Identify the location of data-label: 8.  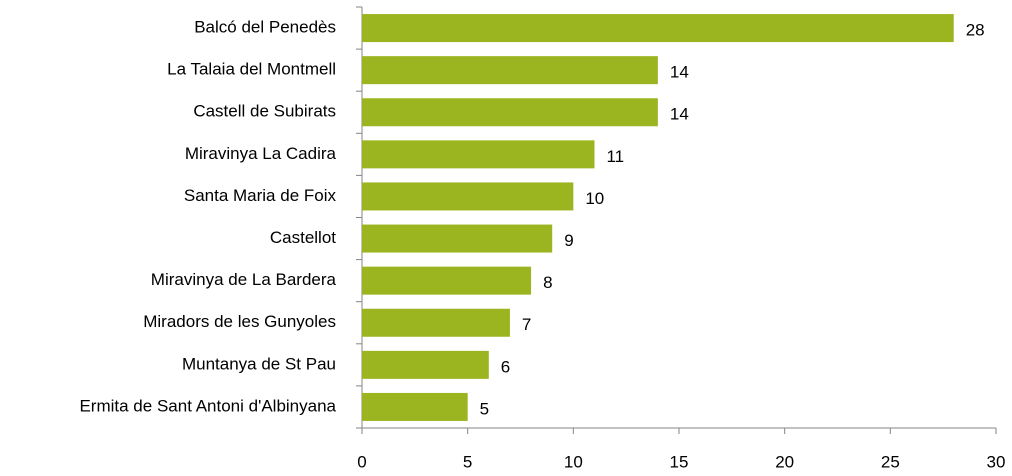
(547, 282).